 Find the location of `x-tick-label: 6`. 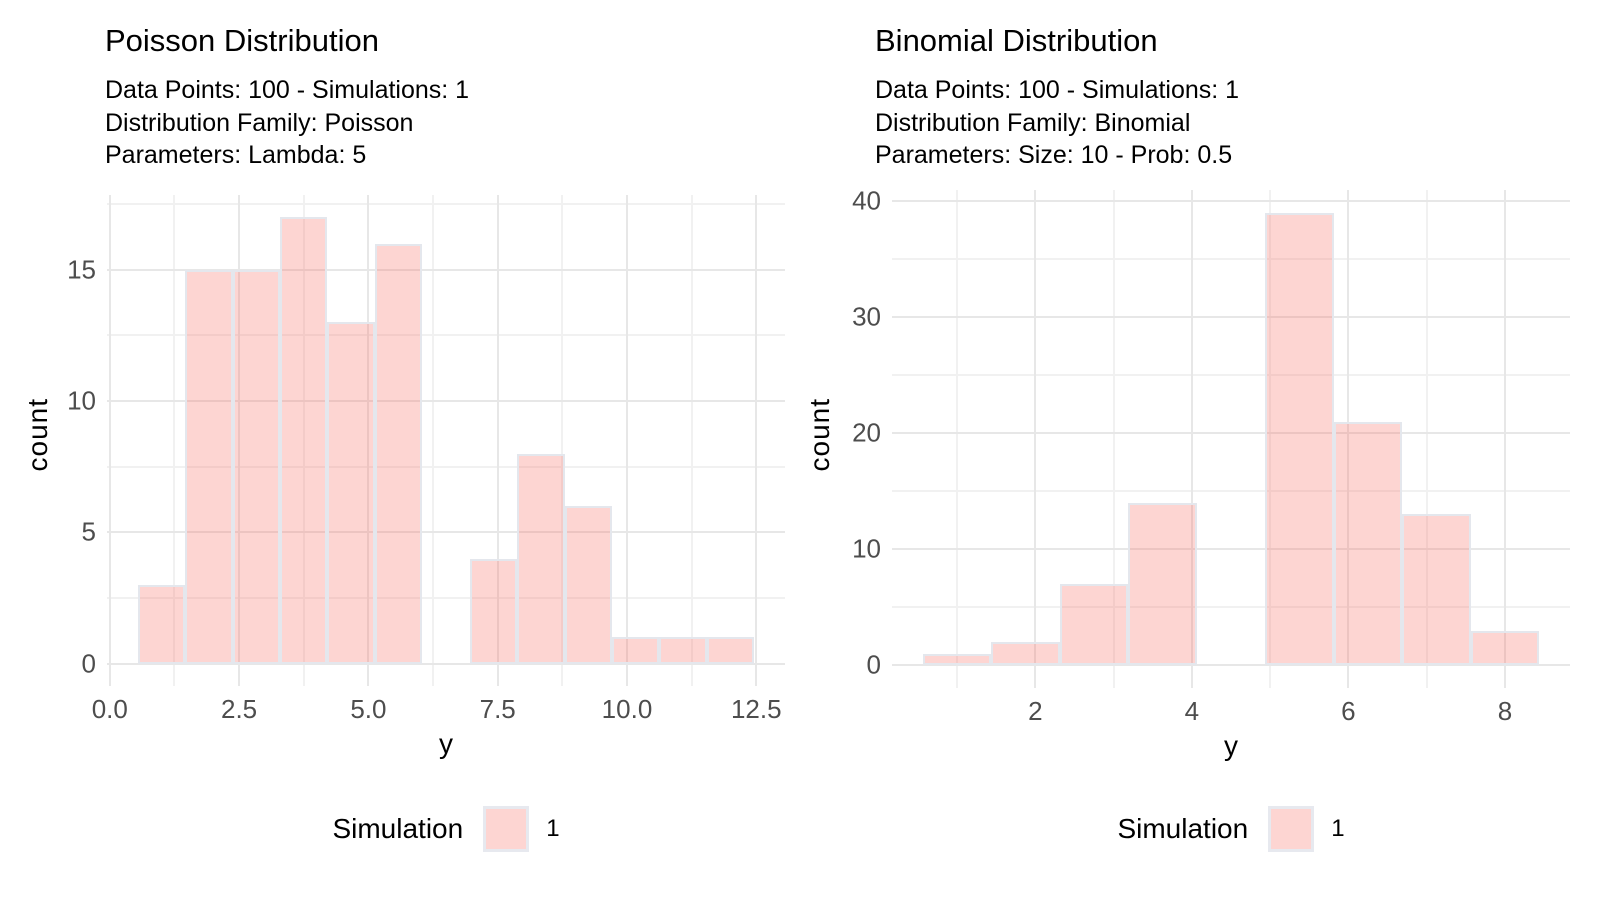

x-tick-label: 6 is located at coordinates (1348, 711).